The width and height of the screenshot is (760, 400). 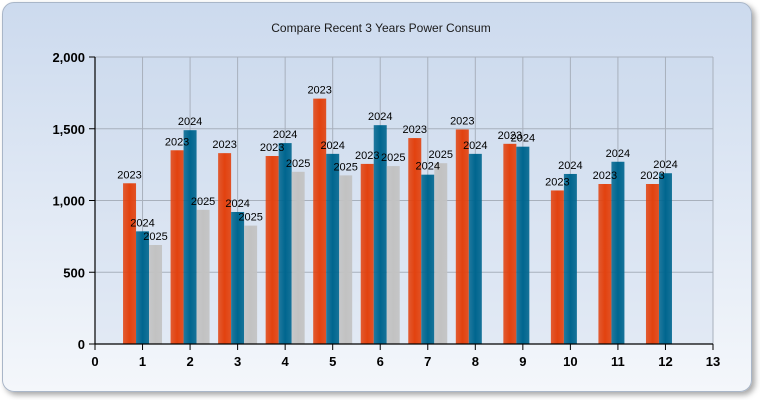 I want to click on bar-label-2024-8: 2024, so click(x=475, y=146).